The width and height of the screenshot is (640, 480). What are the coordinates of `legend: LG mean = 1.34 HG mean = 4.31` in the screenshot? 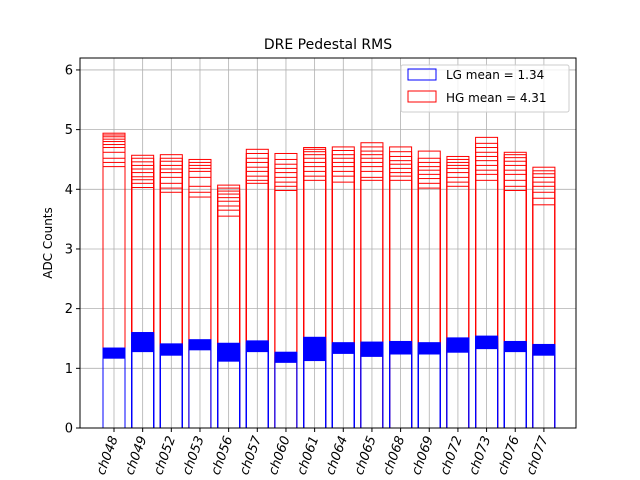 It's located at (485, 88).